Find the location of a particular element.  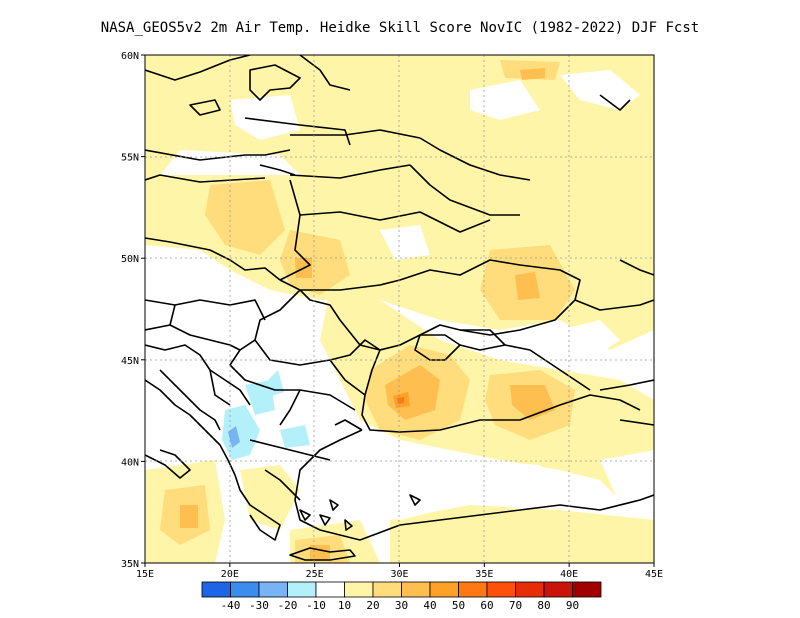

colorbar-label: 40 is located at coordinates (429, 605).